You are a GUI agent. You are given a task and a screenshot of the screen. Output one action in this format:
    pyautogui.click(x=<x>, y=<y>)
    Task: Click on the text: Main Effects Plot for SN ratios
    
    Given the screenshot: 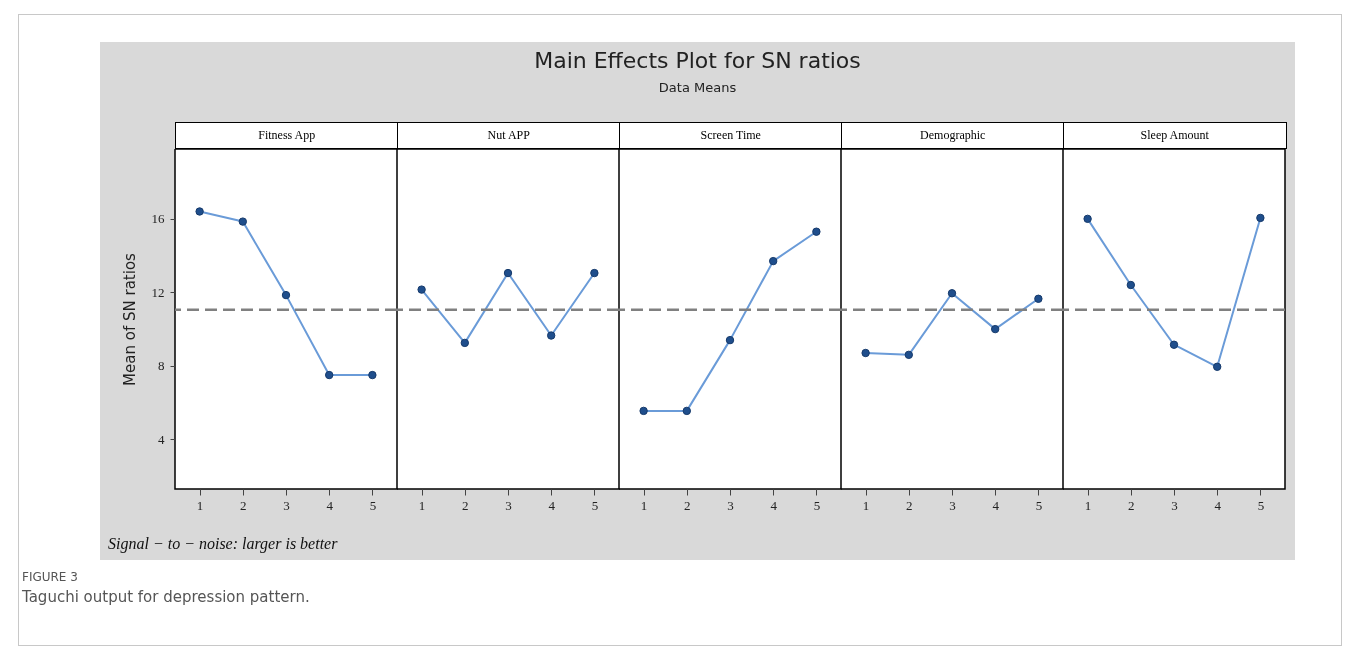 What is the action you would take?
    pyautogui.click(x=697, y=60)
    